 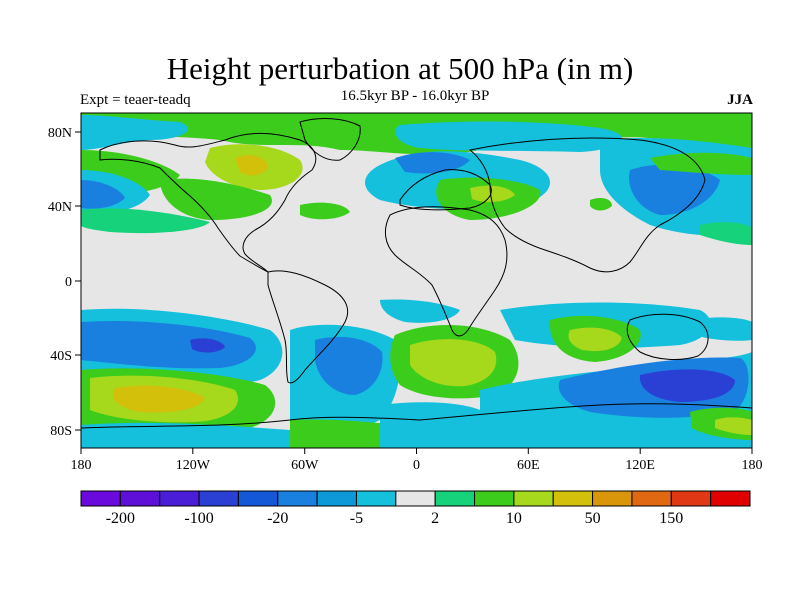 What do you see at coordinates (667, 336) in the screenshot?
I see `coastline-australia` at bounding box center [667, 336].